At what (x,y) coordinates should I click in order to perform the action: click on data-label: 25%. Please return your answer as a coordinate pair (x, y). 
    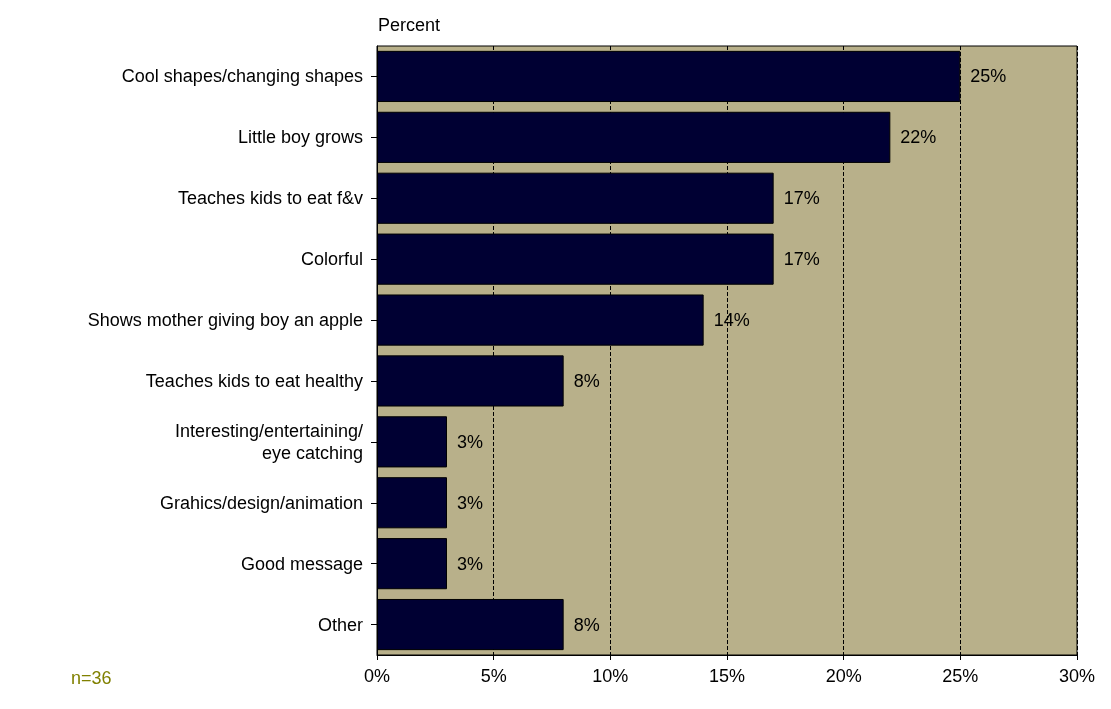
    Looking at the image, I should click on (988, 76).